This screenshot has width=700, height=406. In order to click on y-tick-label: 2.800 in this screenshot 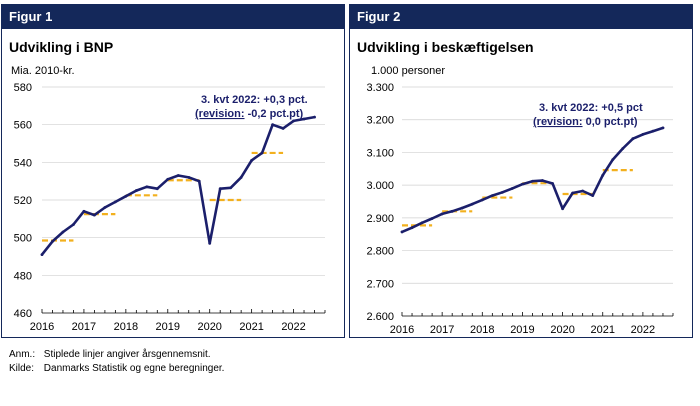, I will do `click(380, 252)`.